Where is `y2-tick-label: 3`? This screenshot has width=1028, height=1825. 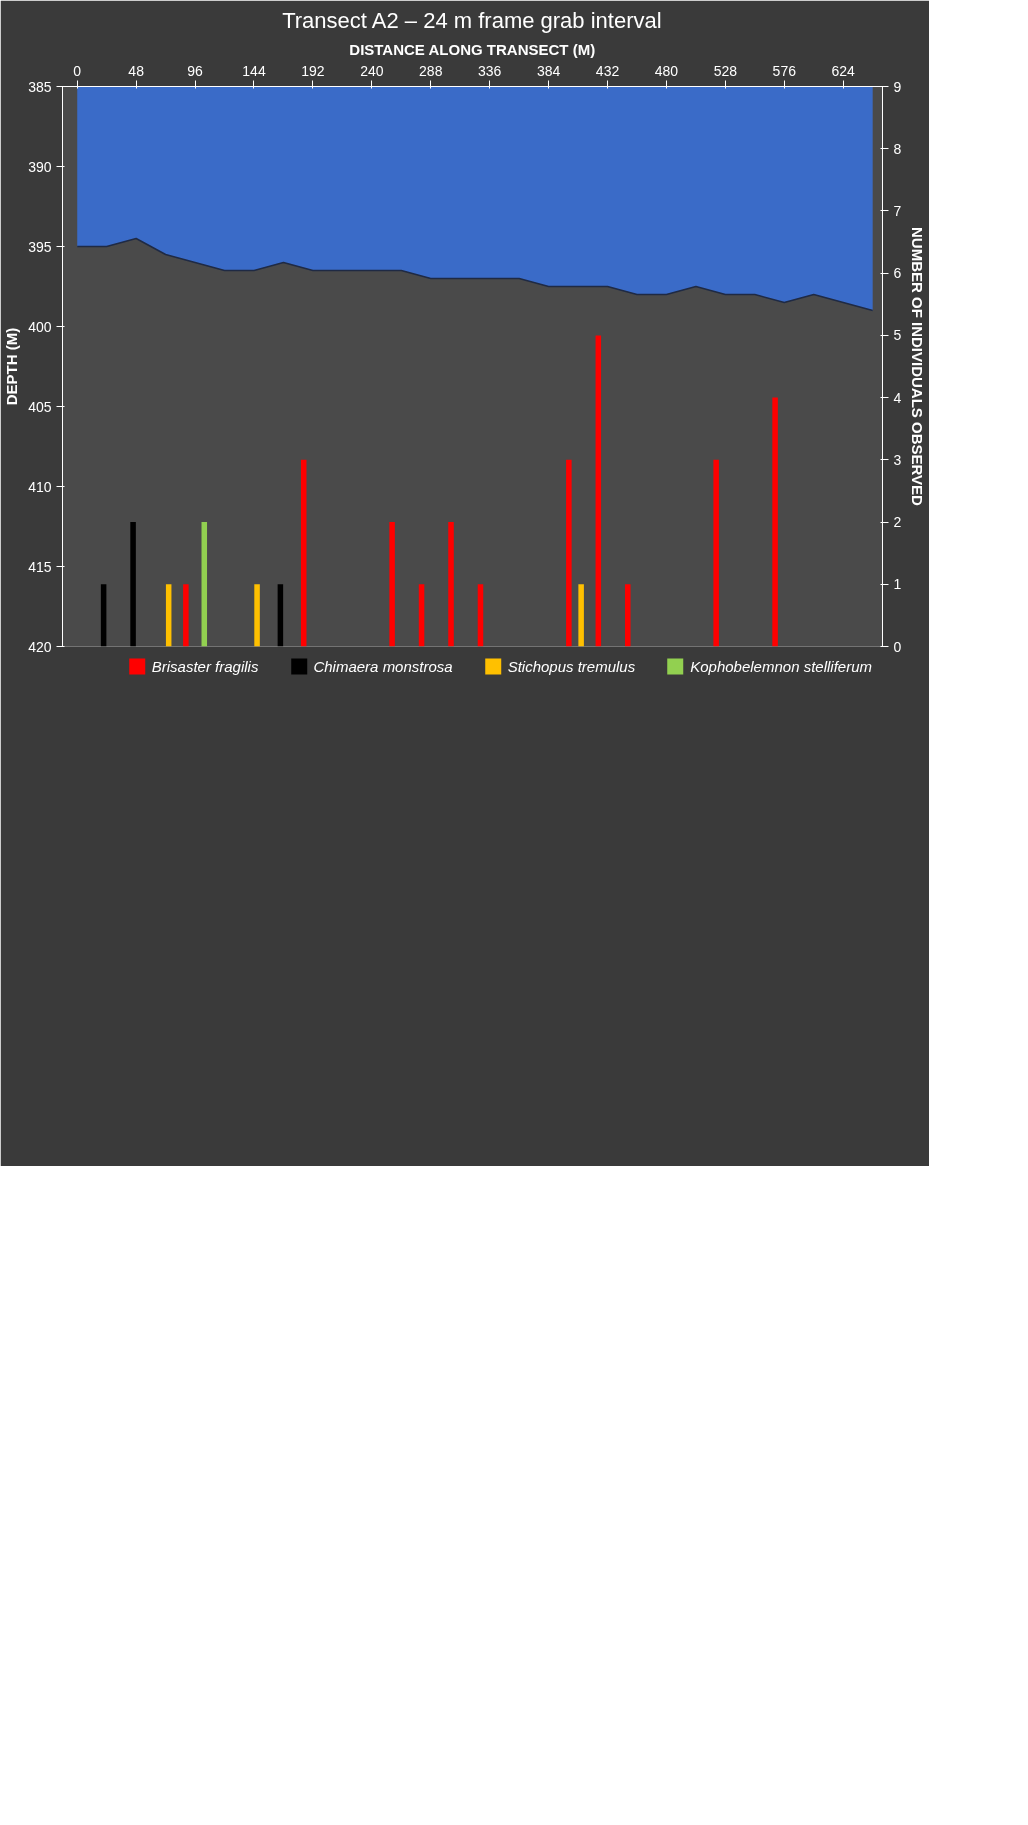
y2-tick-label: 3 is located at coordinates (897, 459).